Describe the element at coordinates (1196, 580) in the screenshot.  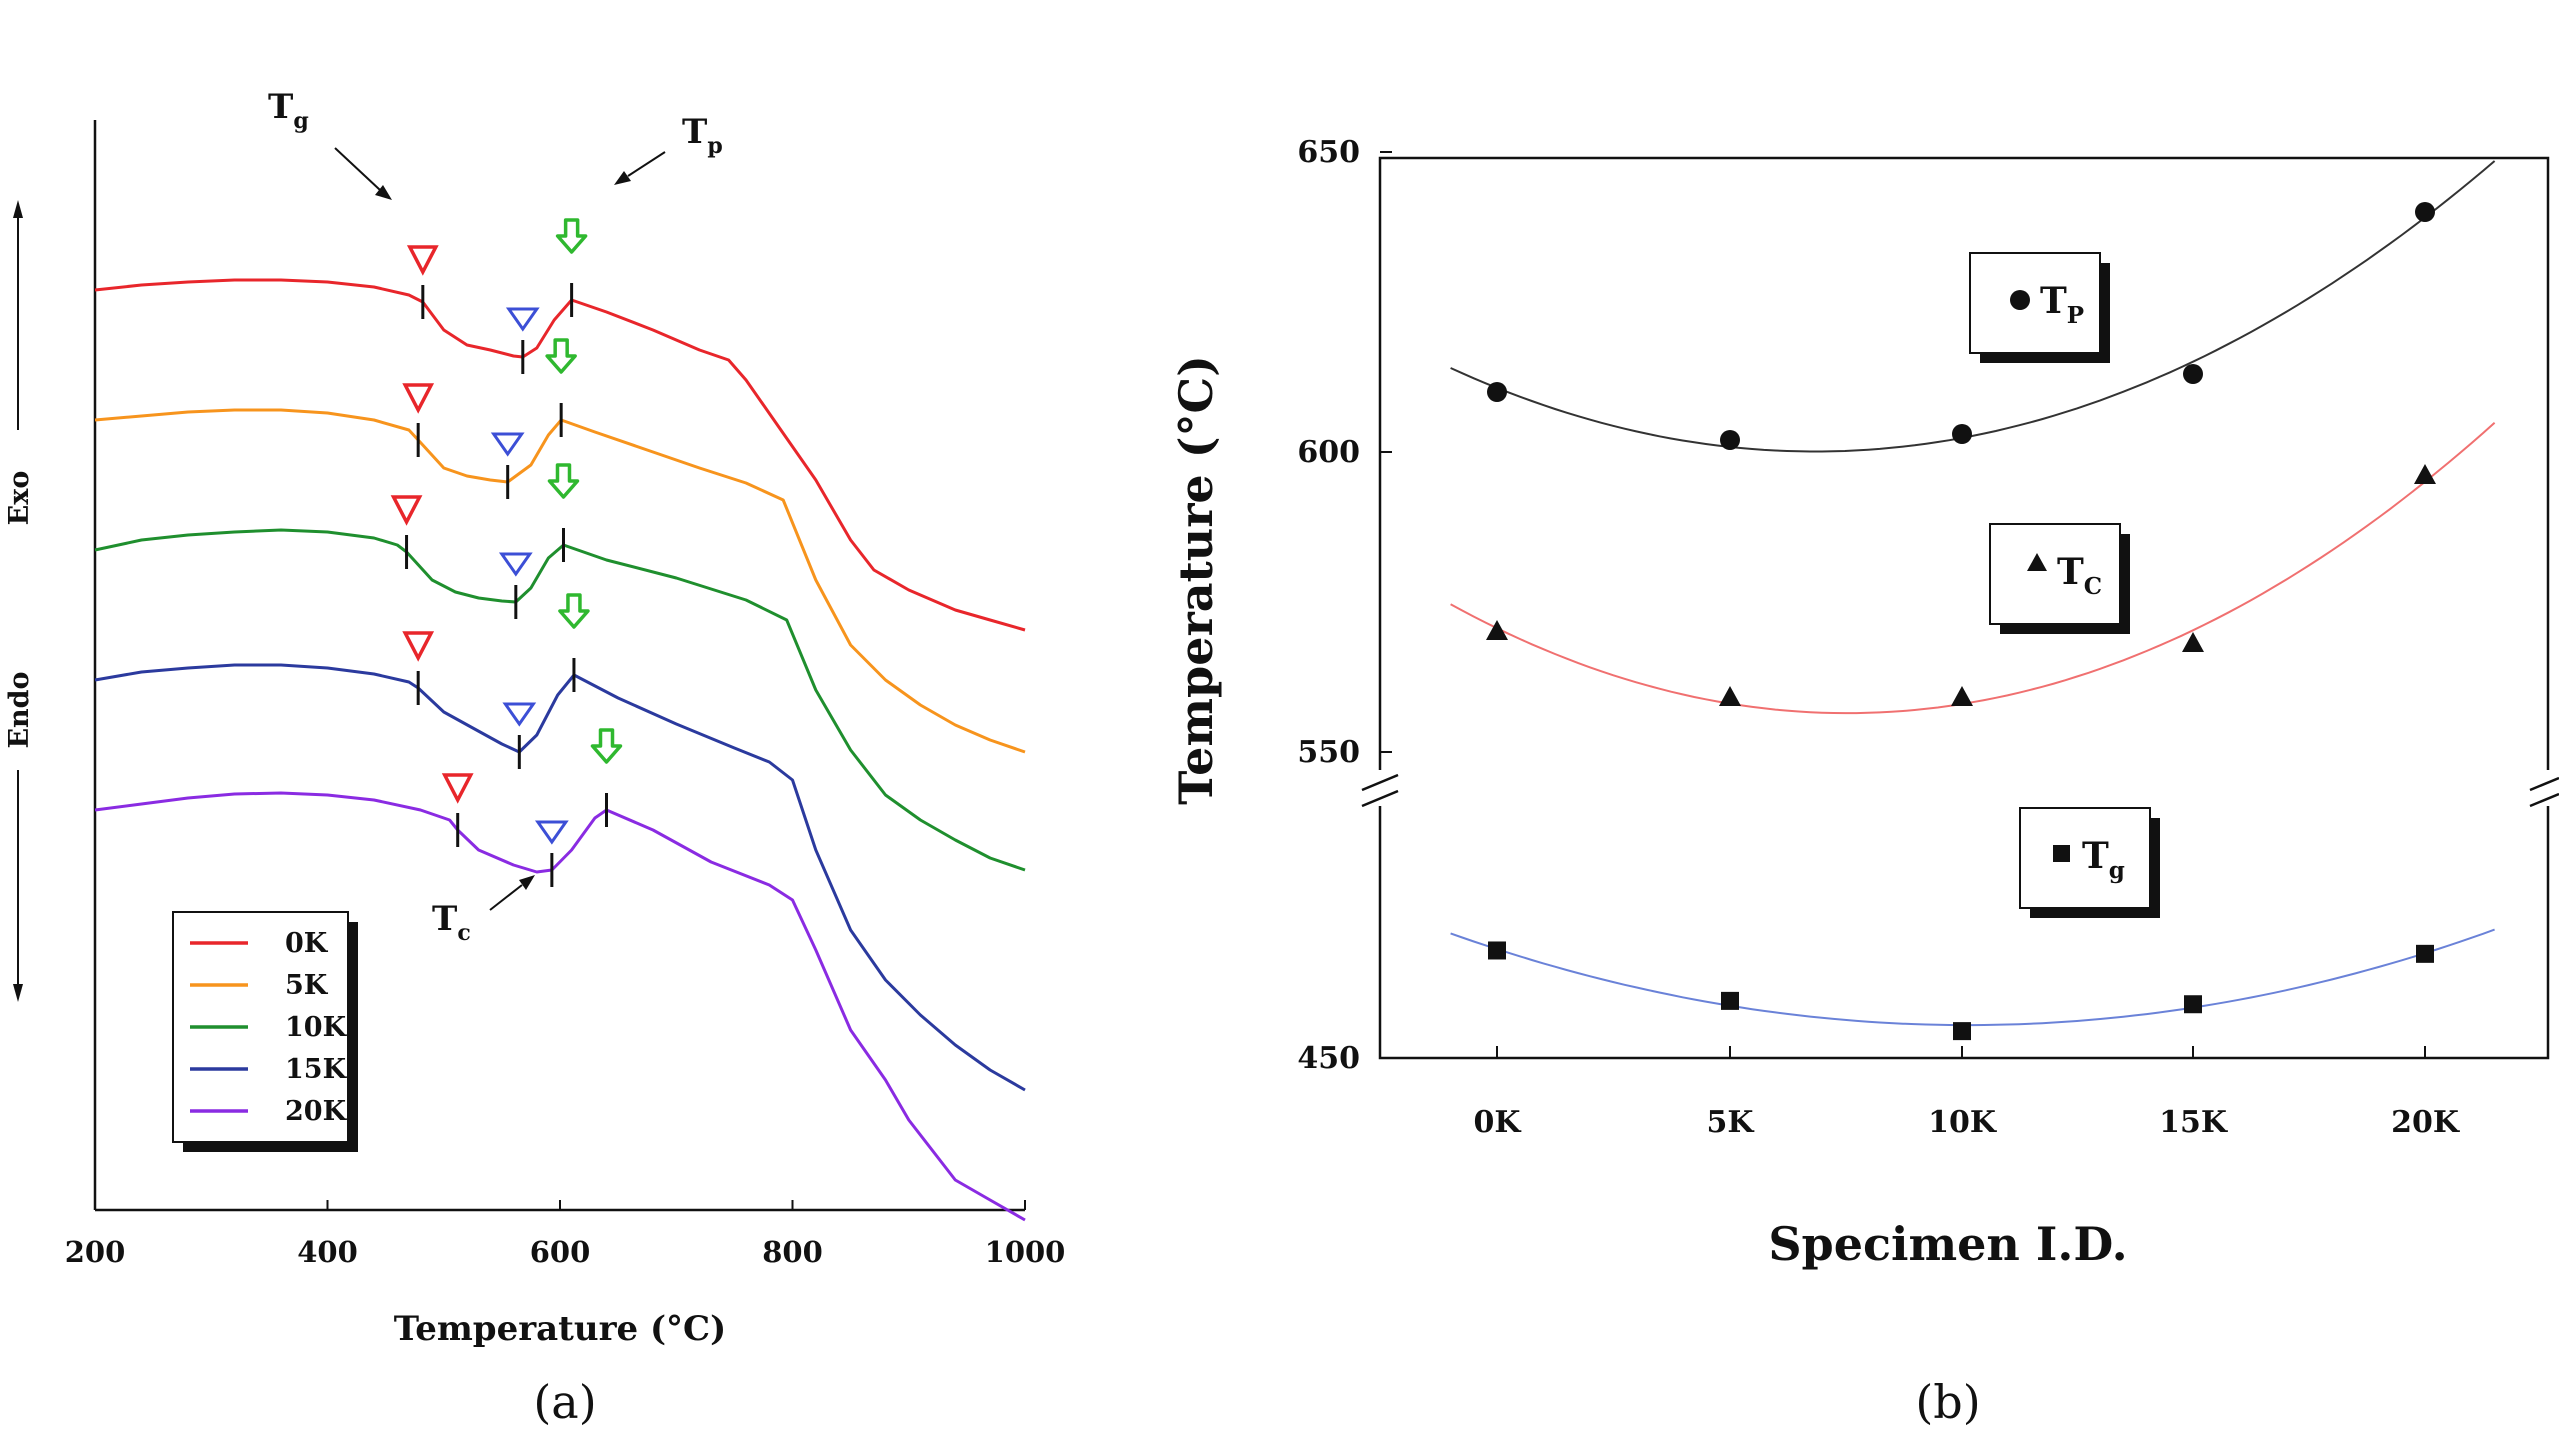
I see `panel-b-y-axis-title: Temperature (°C)` at that location.